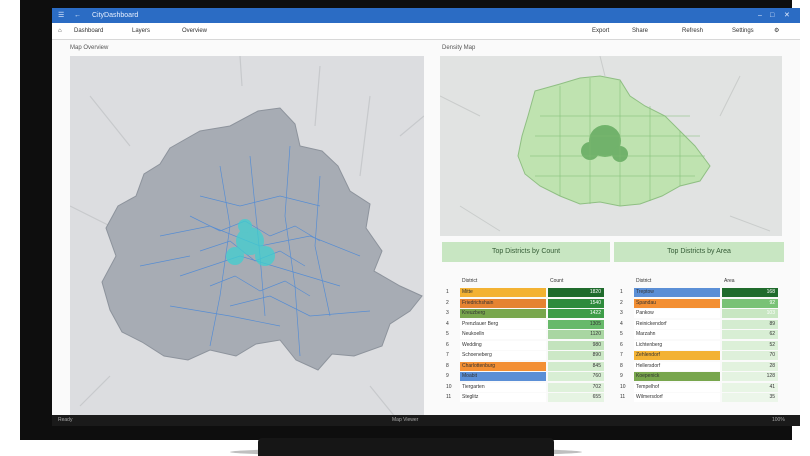  I want to click on row-district-name: Hellersdorf, so click(677, 366).